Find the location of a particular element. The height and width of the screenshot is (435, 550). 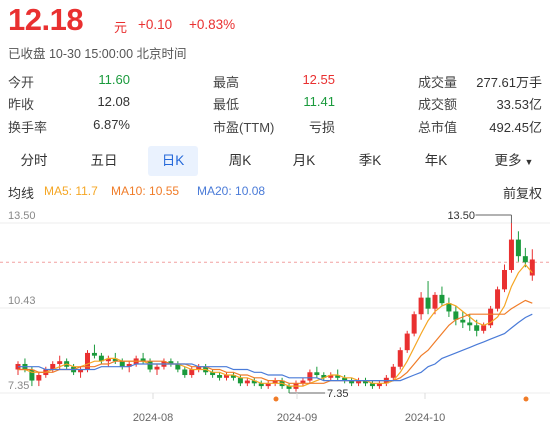

price-change: +0.10 is located at coordinates (155, 24).